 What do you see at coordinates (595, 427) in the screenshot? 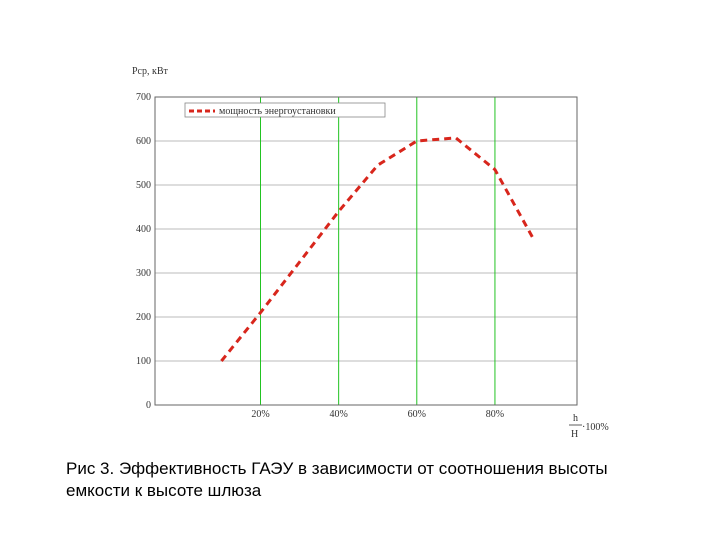
I see `x-label-suffix: ·100%` at bounding box center [595, 427].